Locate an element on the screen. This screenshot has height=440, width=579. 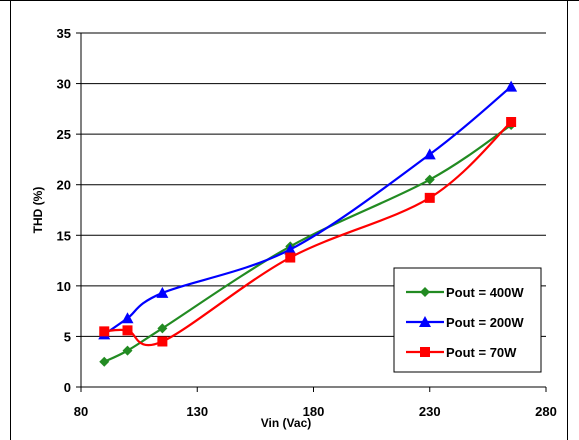
y-tick-label: 20 is located at coordinates (64, 185).